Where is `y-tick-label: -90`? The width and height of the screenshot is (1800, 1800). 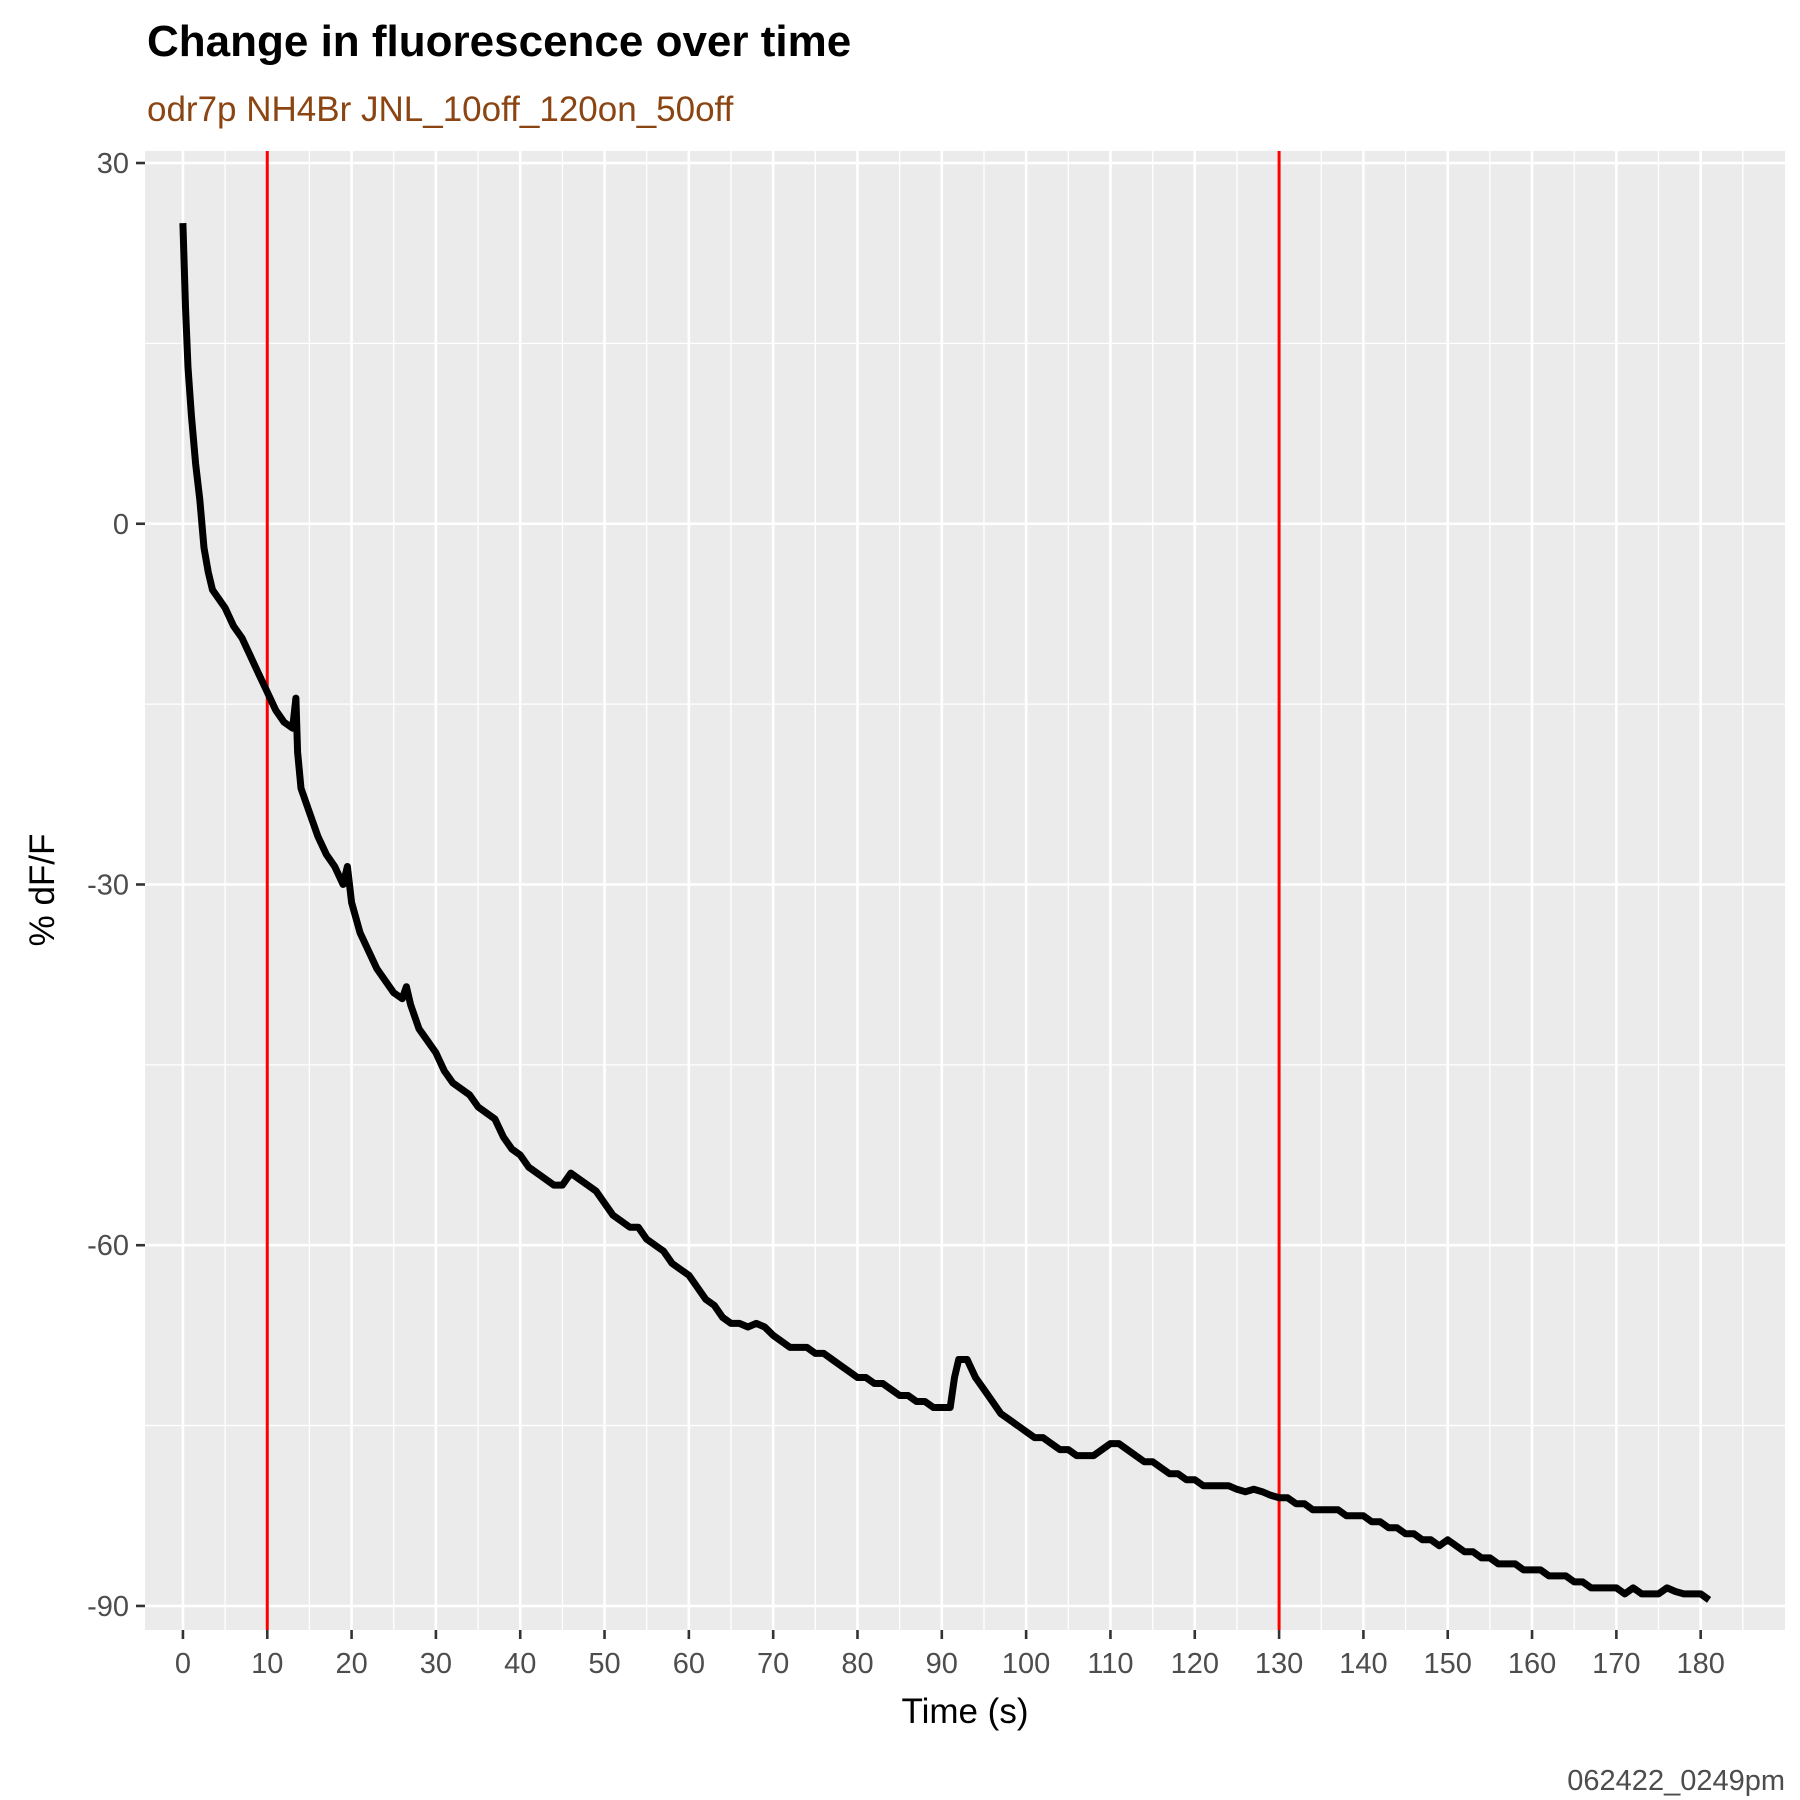 y-tick-label: -90 is located at coordinates (108, 1607).